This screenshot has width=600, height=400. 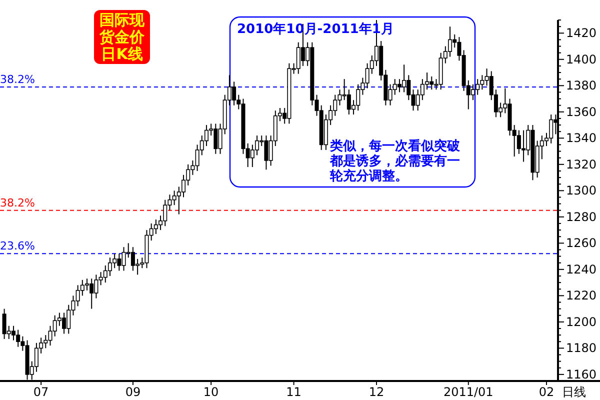 What do you see at coordinates (211, 392) in the screenshot?
I see `x-tick-label: 10` at bounding box center [211, 392].